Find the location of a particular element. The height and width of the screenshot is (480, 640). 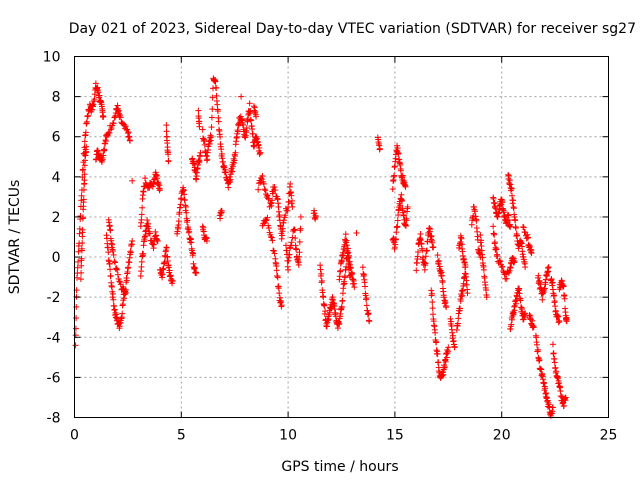

y-tick-label: 6 is located at coordinates (56, 138).